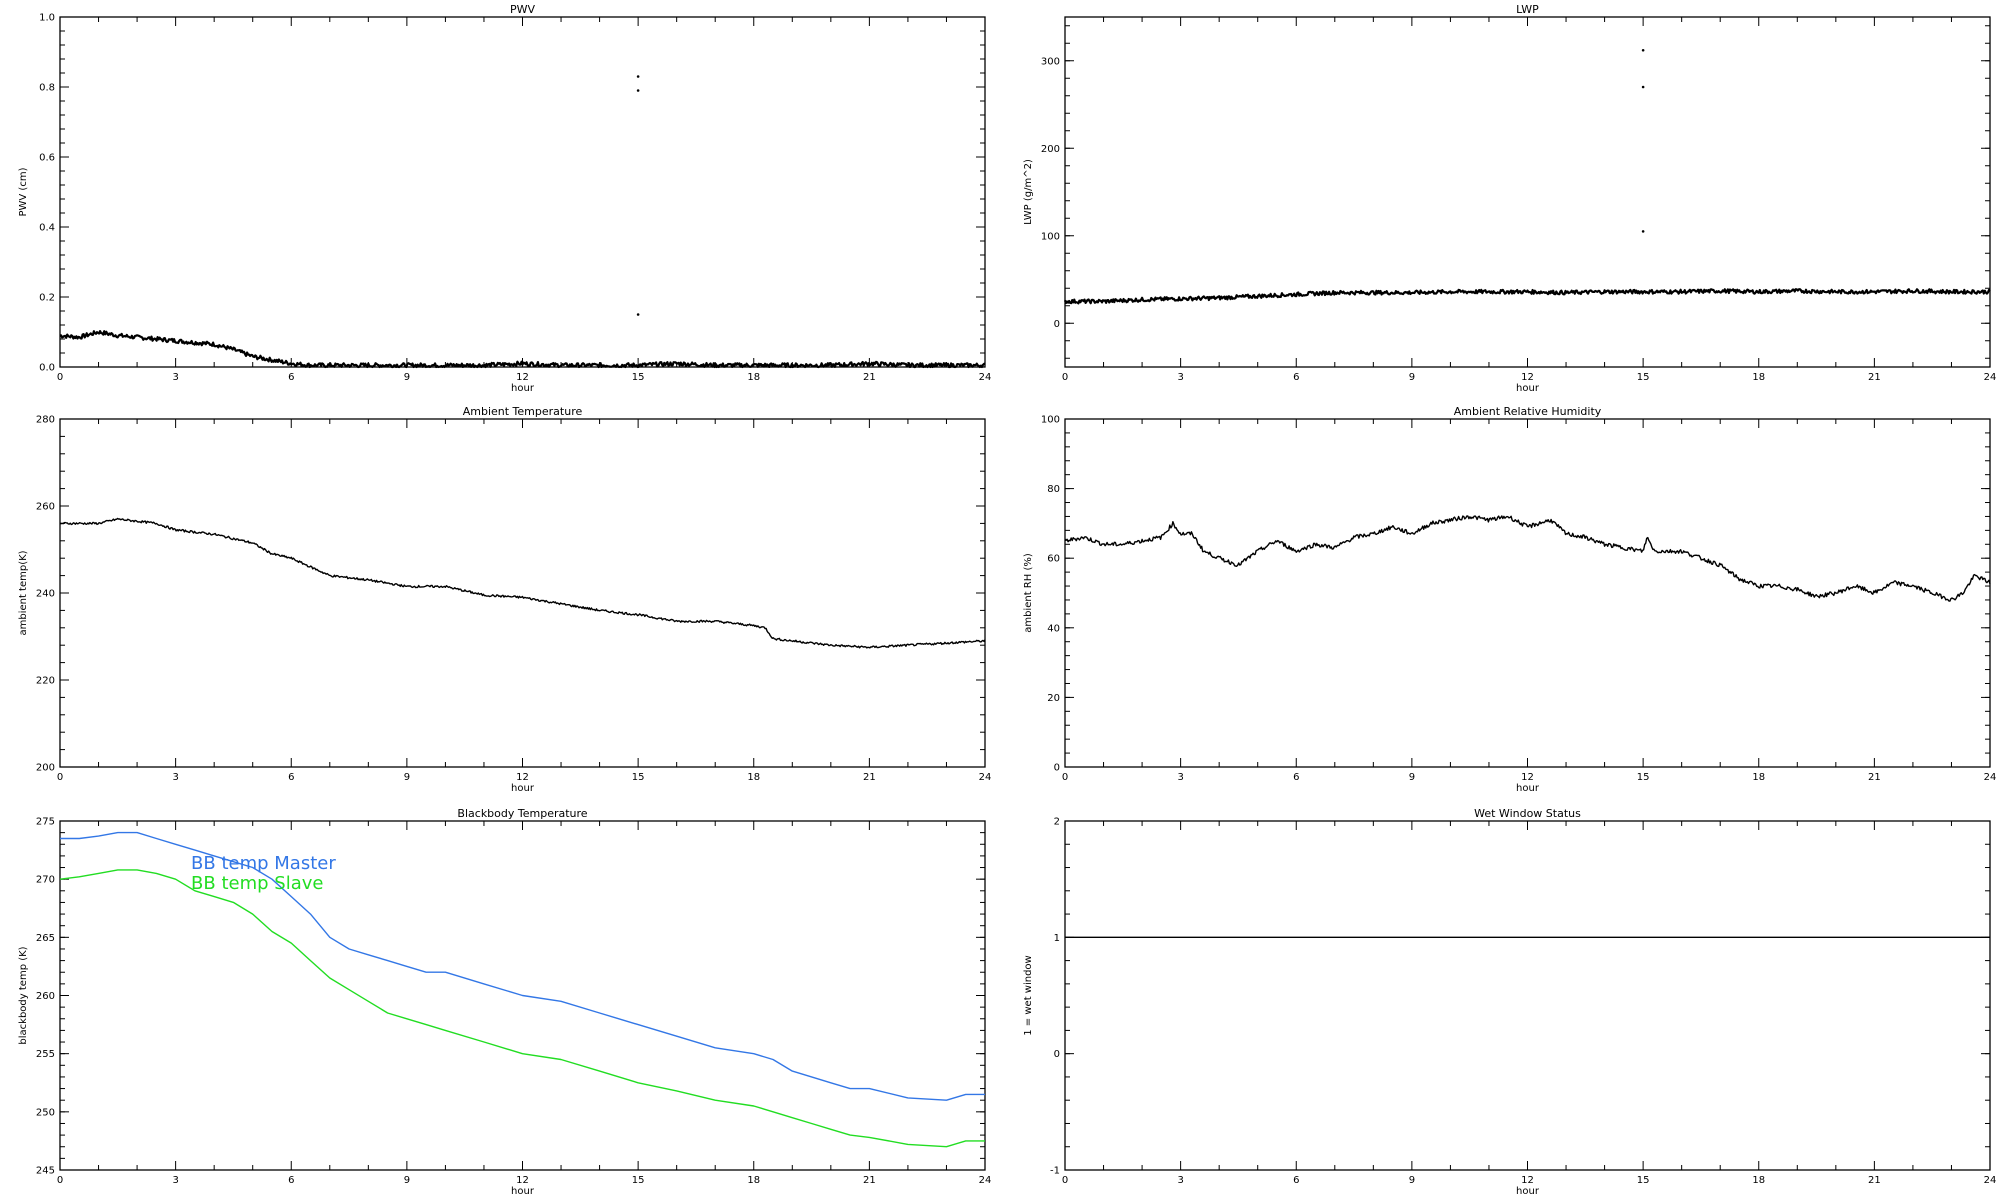 Image resolution: width=2000 pixels, height=1204 pixels. I want to click on y-tick-label: 300, so click(1050, 61).